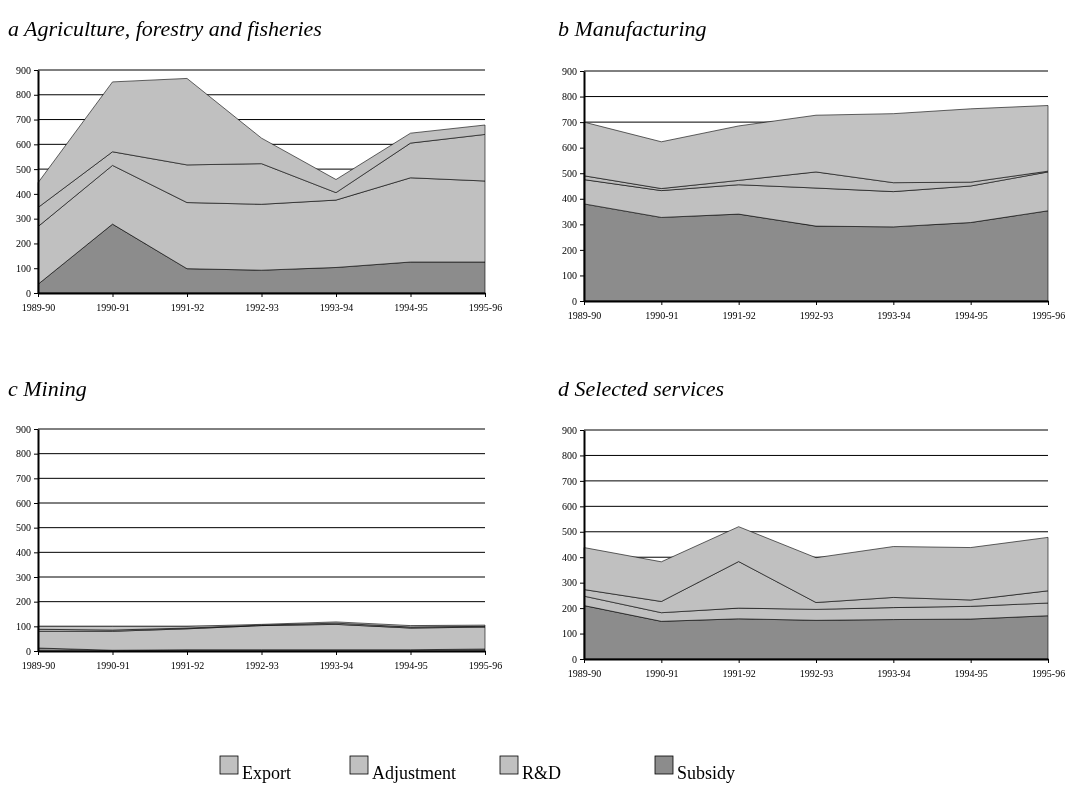 The image size is (1067, 789). What do you see at coordinates (542, 773) in the screenshot?
I see `legend-label: R&D` at bounding box center [542, 773].